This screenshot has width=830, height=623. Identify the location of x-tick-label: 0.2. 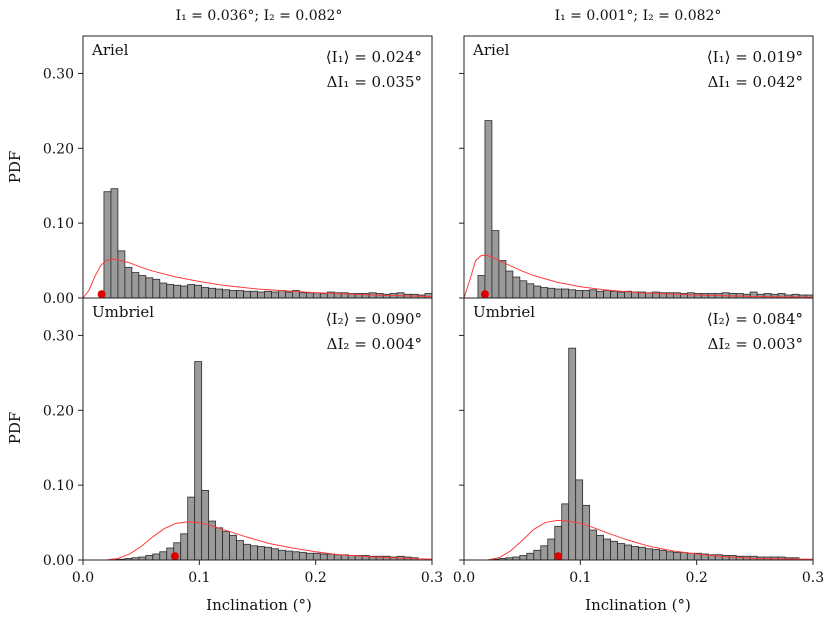
(697, 578).